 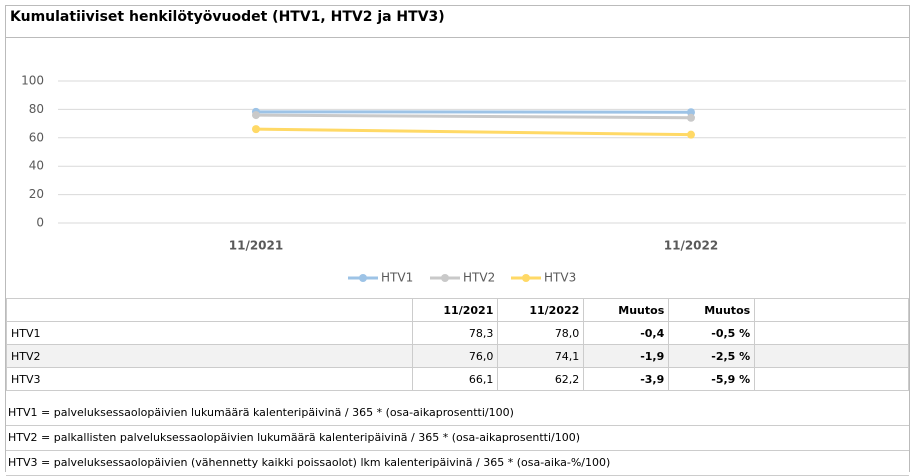 I want to click on table-cell: HTV3, so click(x=210, y=379).